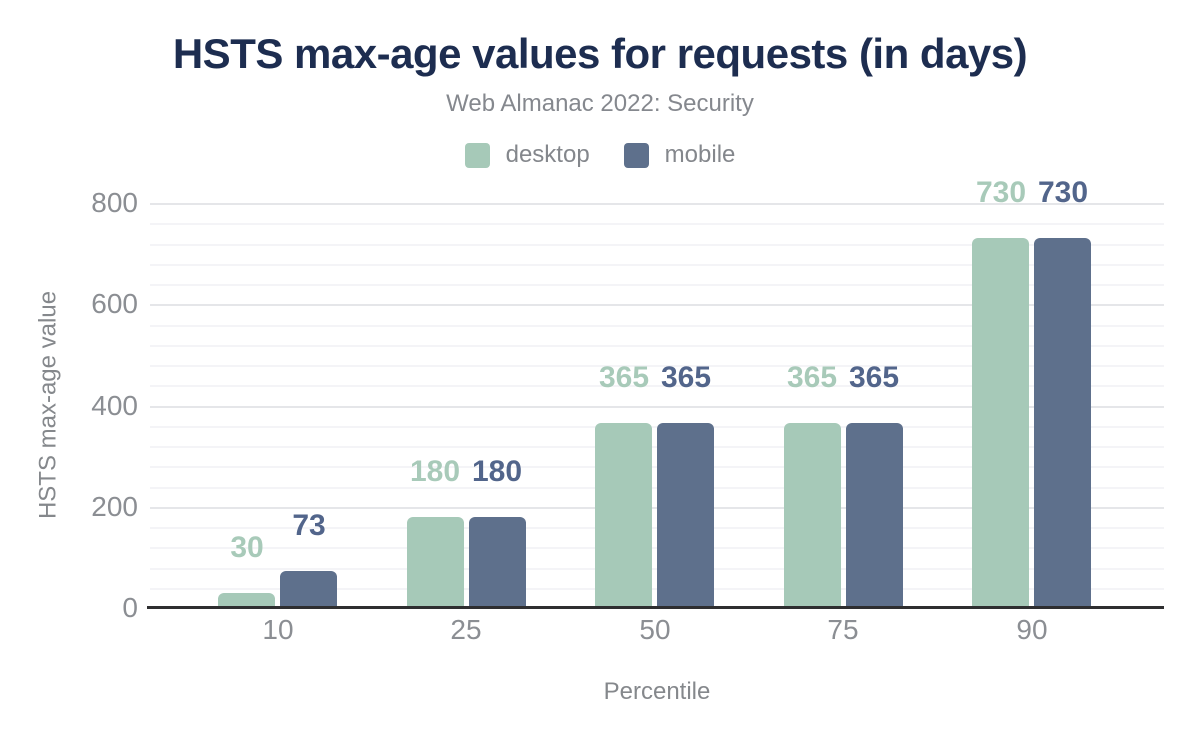  I want to click on value-label-desktop-75: 365, so click(812, 377).